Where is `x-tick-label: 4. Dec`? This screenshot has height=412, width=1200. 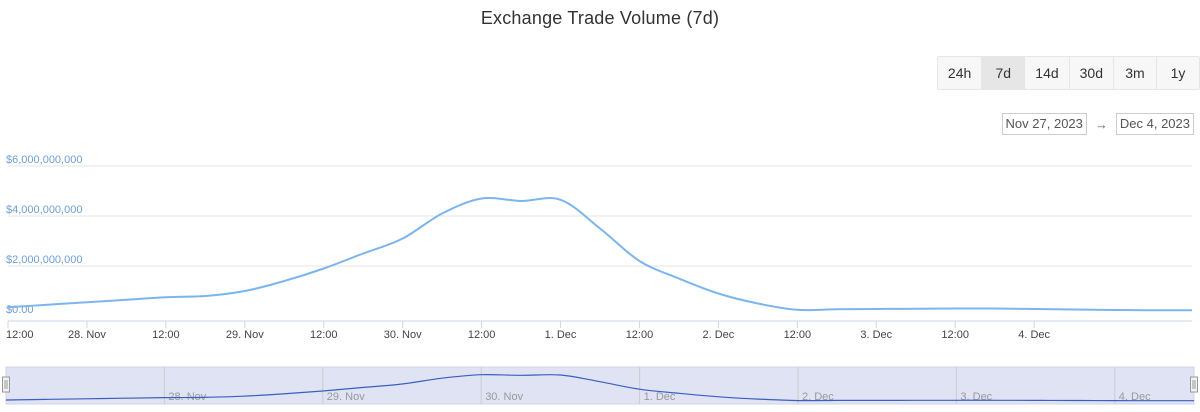
x-tick-label: 4. Dec is located at coordinates (1034, 335).